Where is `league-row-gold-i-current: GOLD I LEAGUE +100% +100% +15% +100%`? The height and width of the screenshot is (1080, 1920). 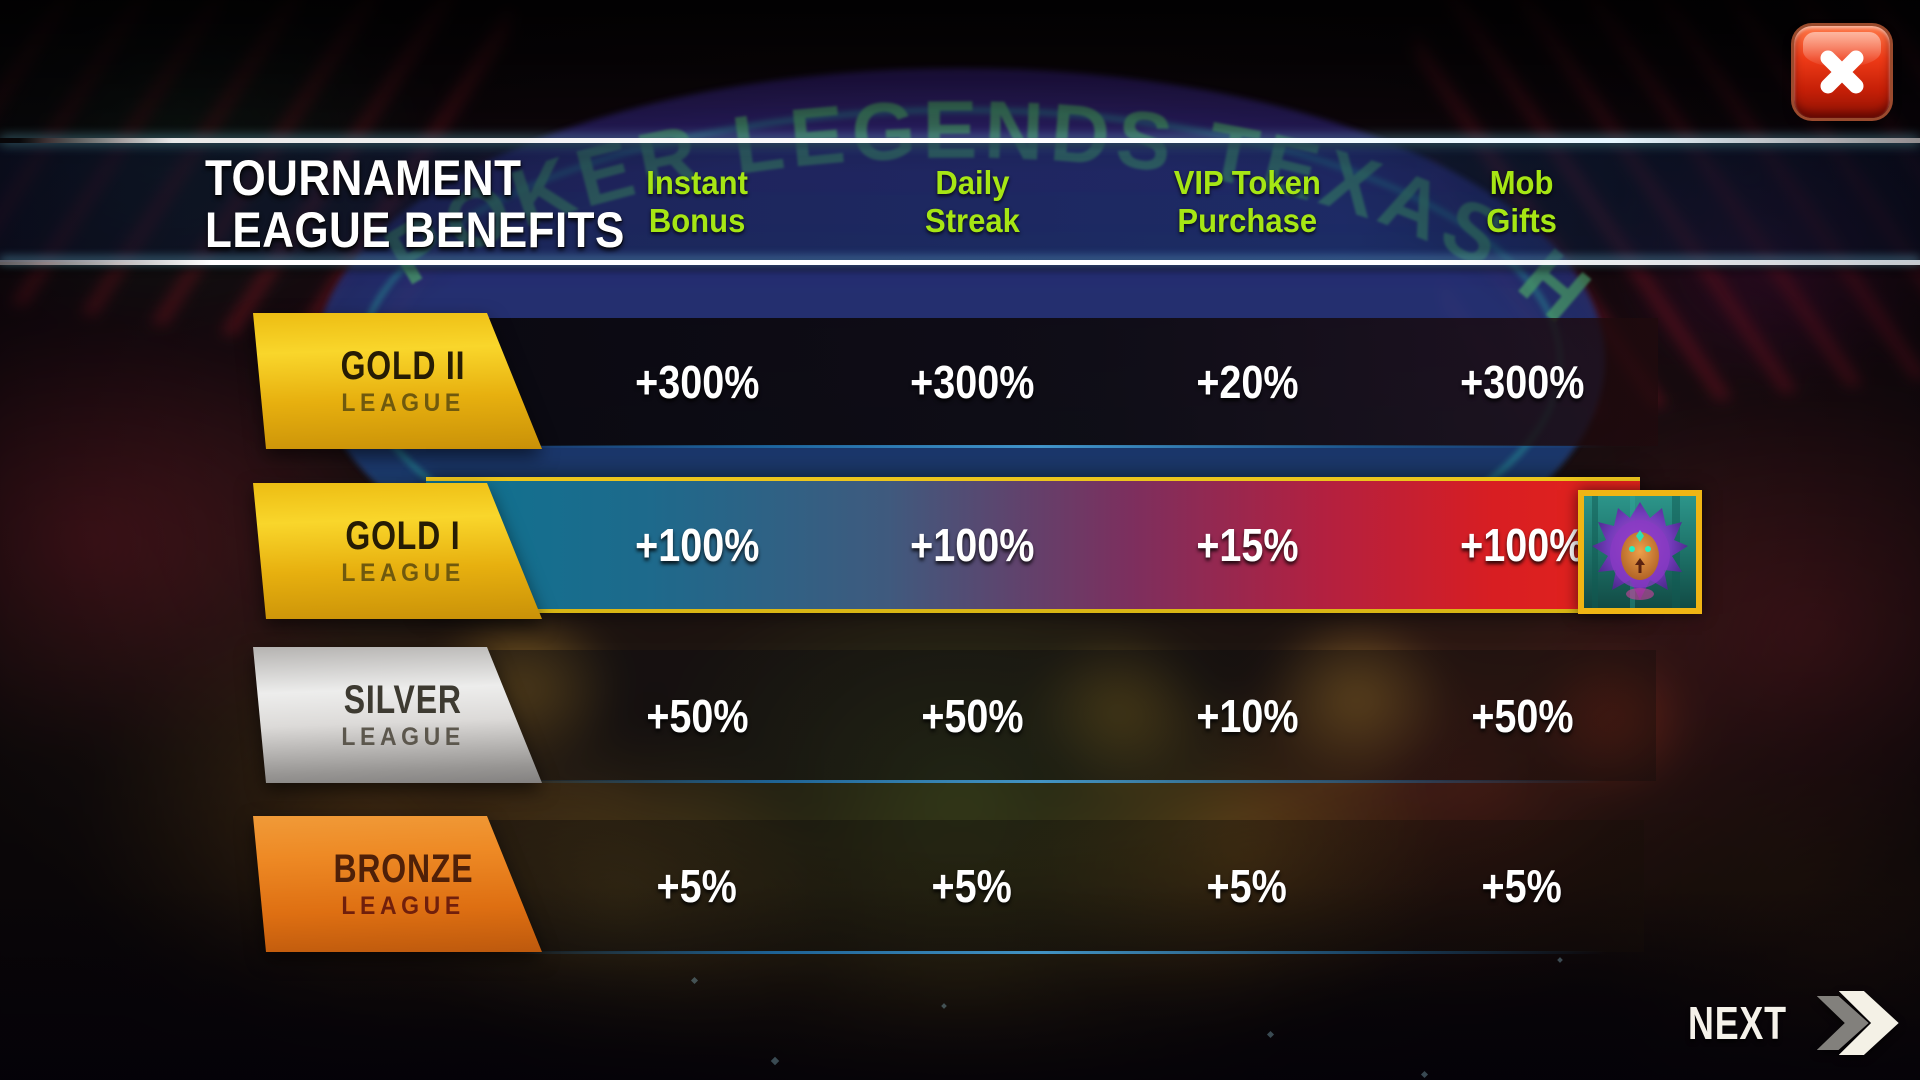
league-row-gold-i-current: GOLD I LEAGUE +100% +100% +15% +100% is located at coordinates (960, 548).